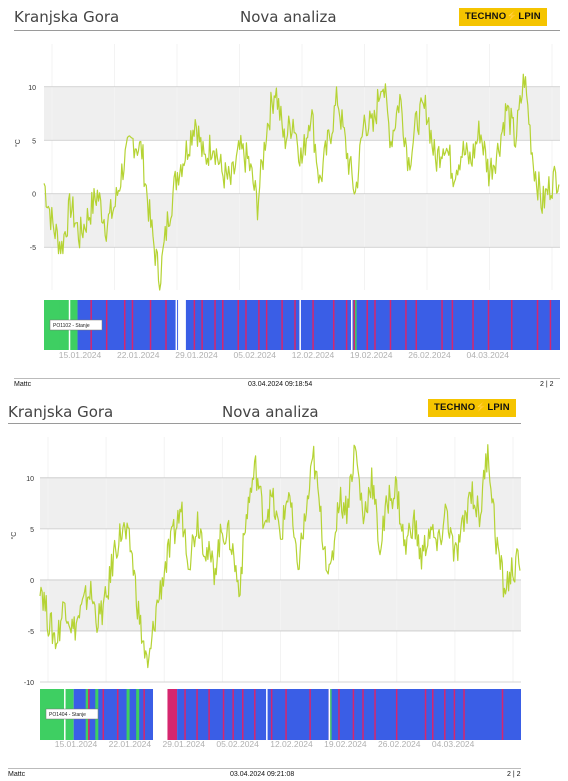 This screenshot has height=781, width=568. I want to click on status-label: PO1102 - Stanje, so click(71, 326).